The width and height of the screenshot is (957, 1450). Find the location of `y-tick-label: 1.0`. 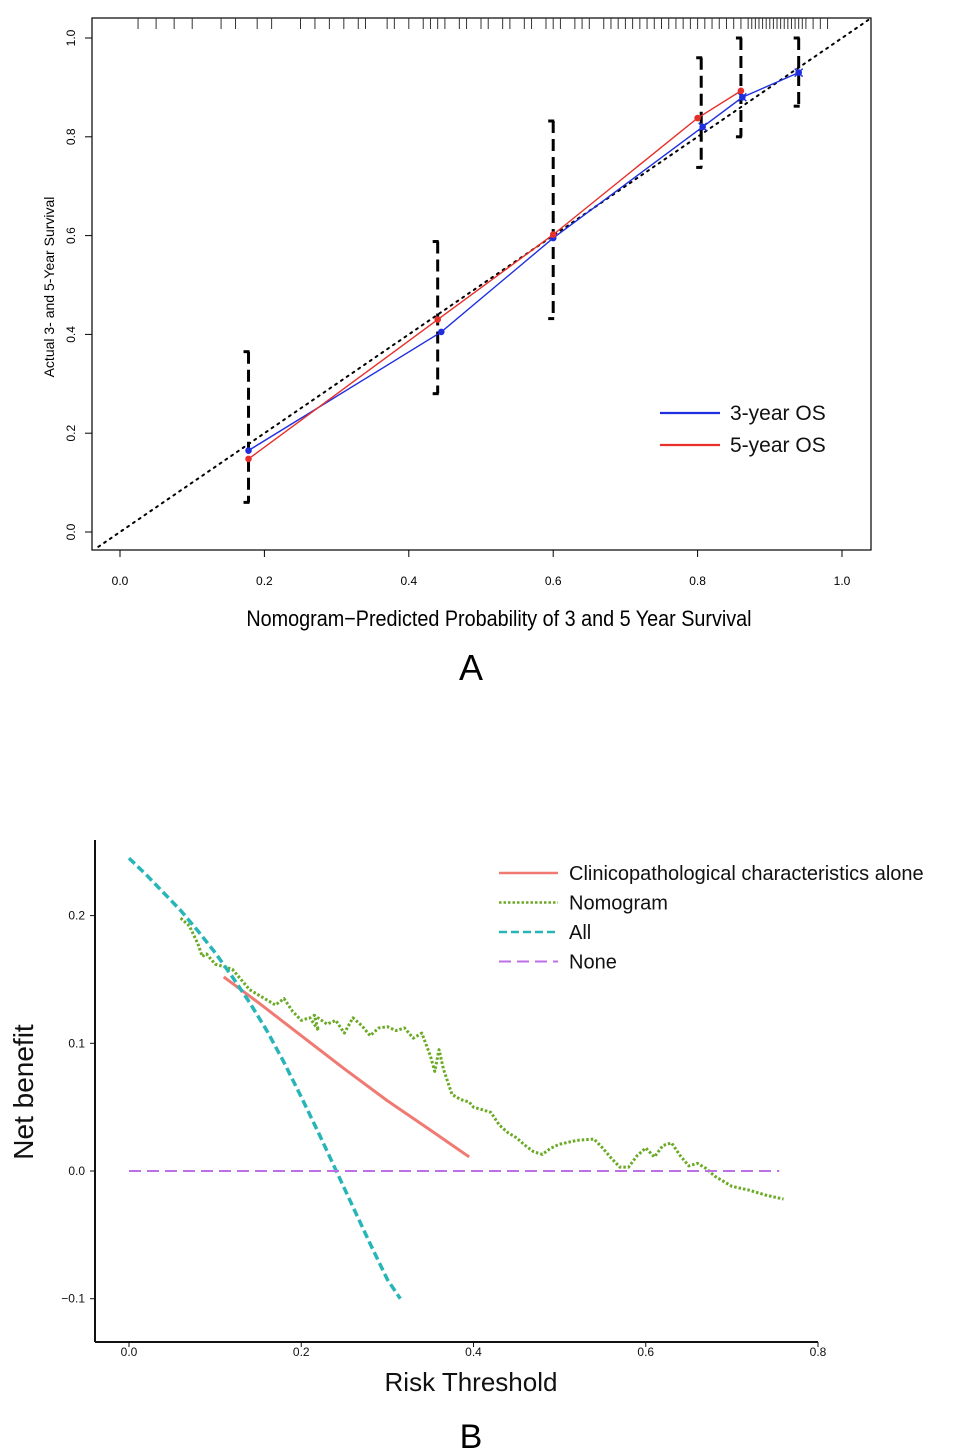

y-tick-label: 1.0 is located at coordinates (71, 37).